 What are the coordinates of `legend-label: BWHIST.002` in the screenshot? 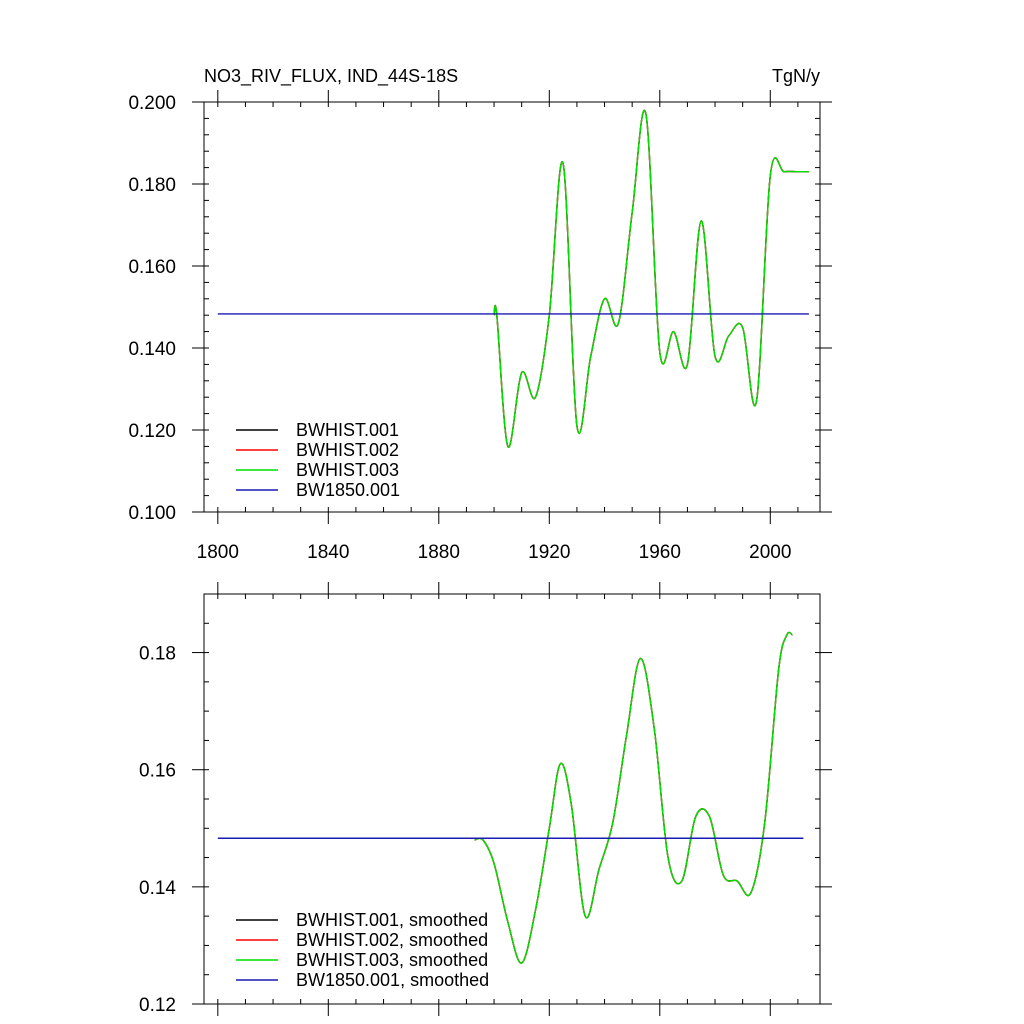 It's located at (347, 450).